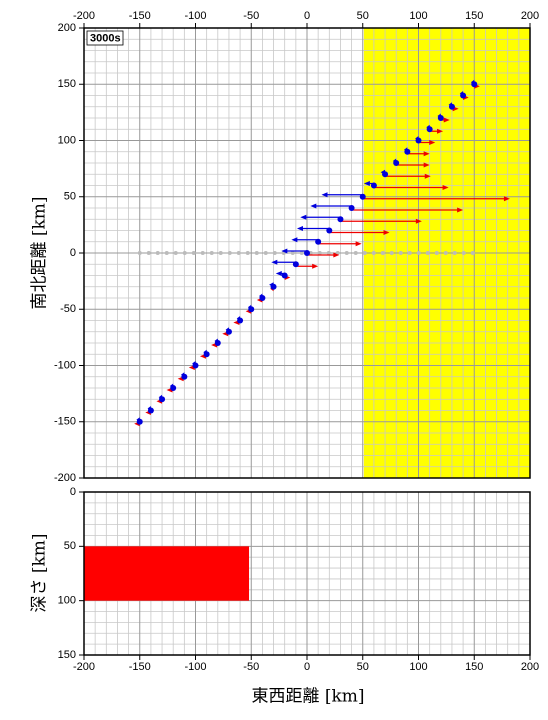 This screenshot has height=720, width=548. Describe the element at coordinates (40, 252) in the screenshot. I see `y-axis-label: 南北距離 [km]` at that location.